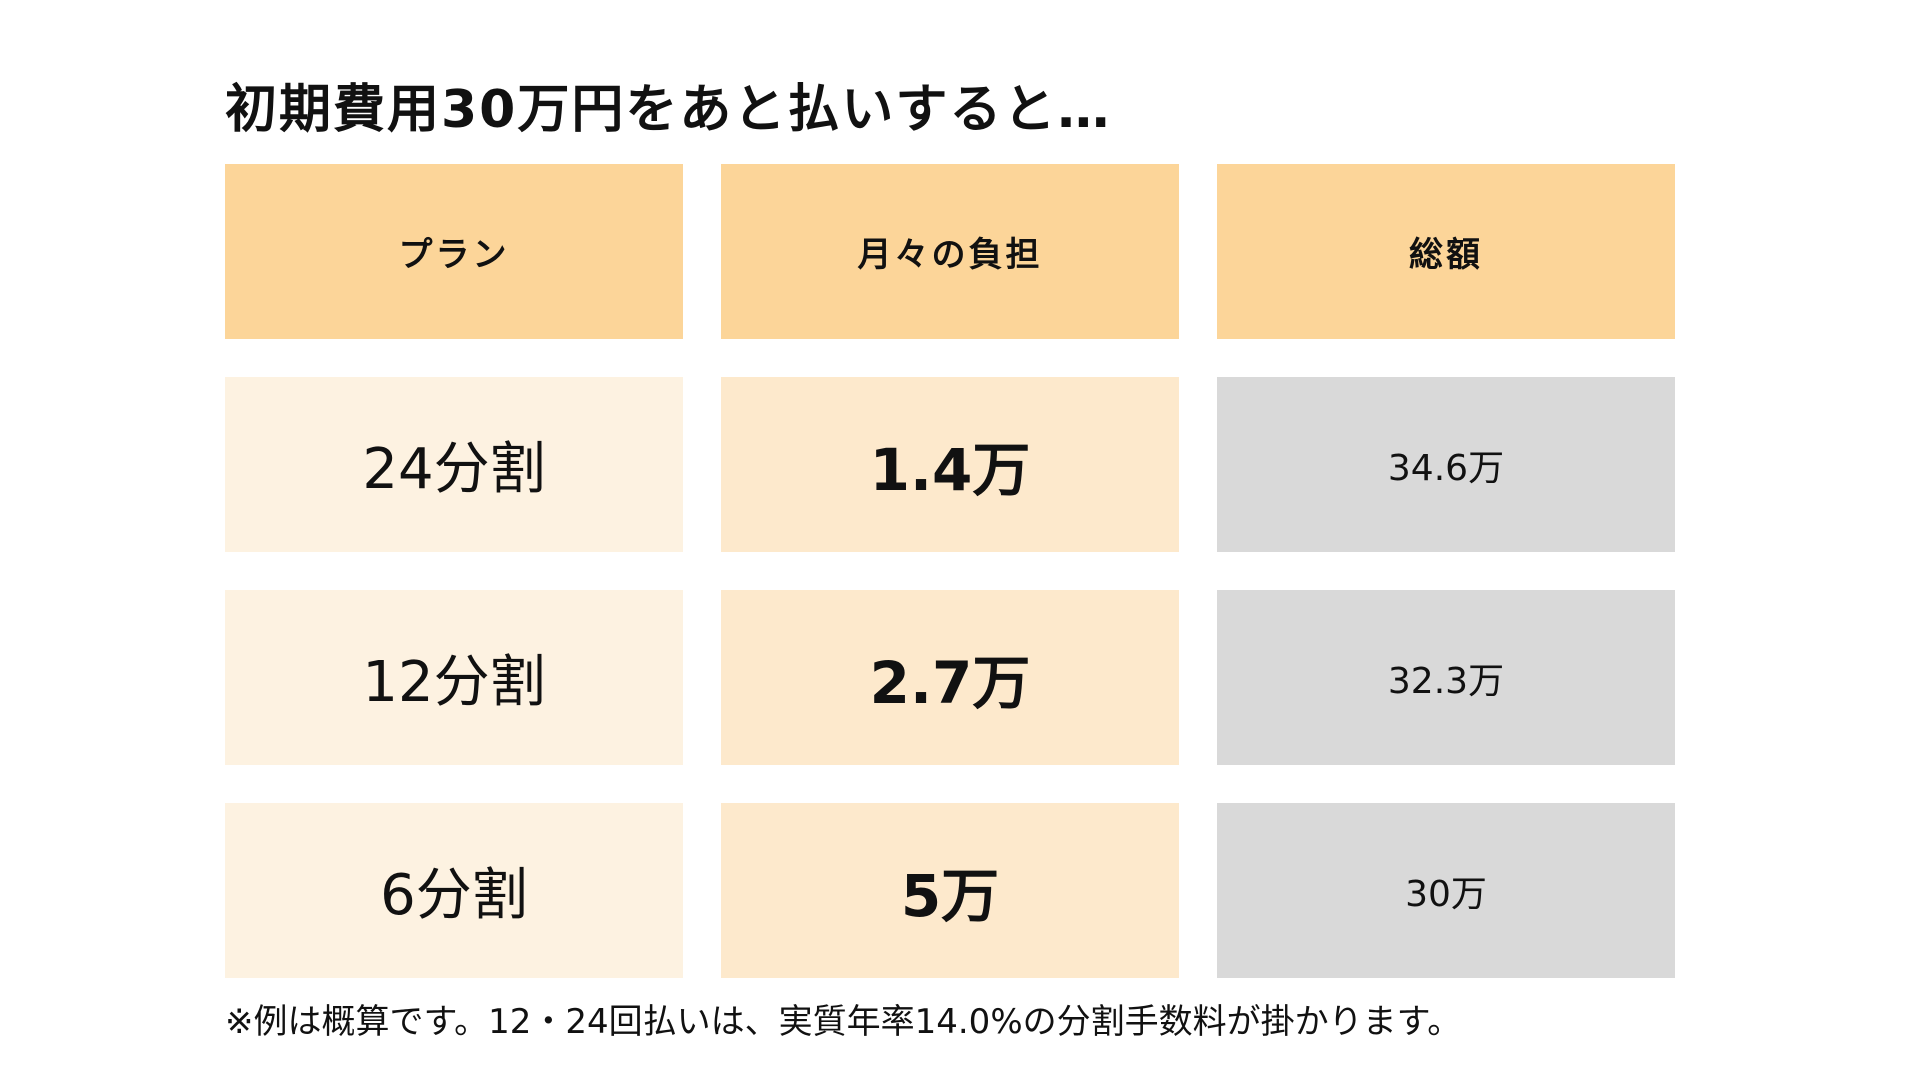  Describe the element at coordinates (950, 677) in the screenshot. I see `monthly-cell-12: 2.7万` at that location.